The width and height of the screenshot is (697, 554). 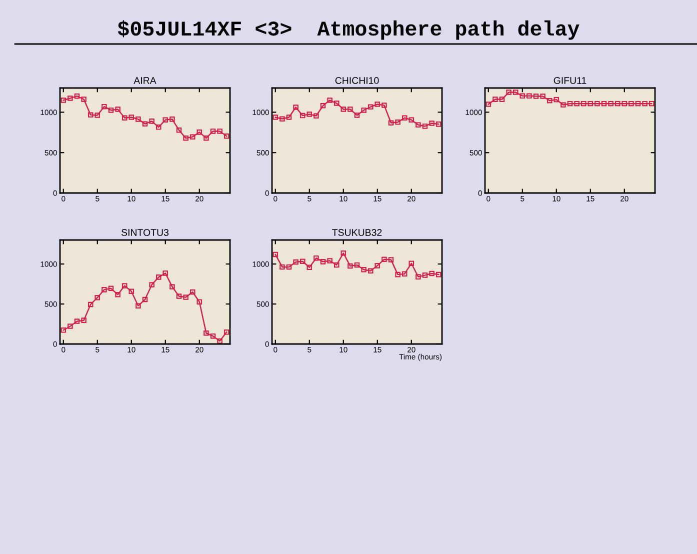 What do you see at coordinates (145, 117) in the screenshot?
I see `line-series` at bounding box center [145, 117].